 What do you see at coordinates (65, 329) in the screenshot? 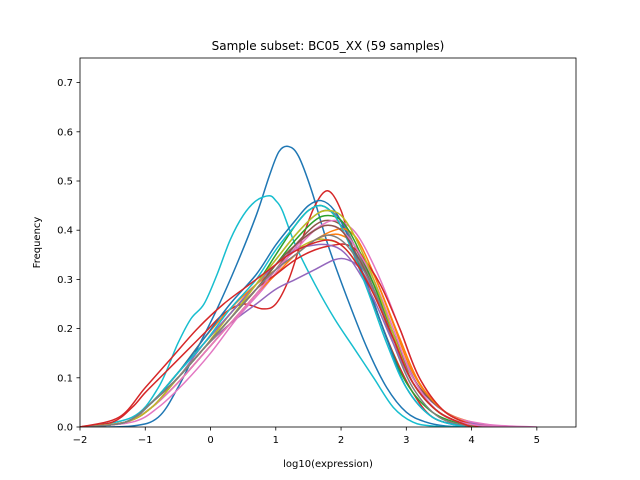
I see `y-tick-label: 0.2` at bounding box center [65, 329].